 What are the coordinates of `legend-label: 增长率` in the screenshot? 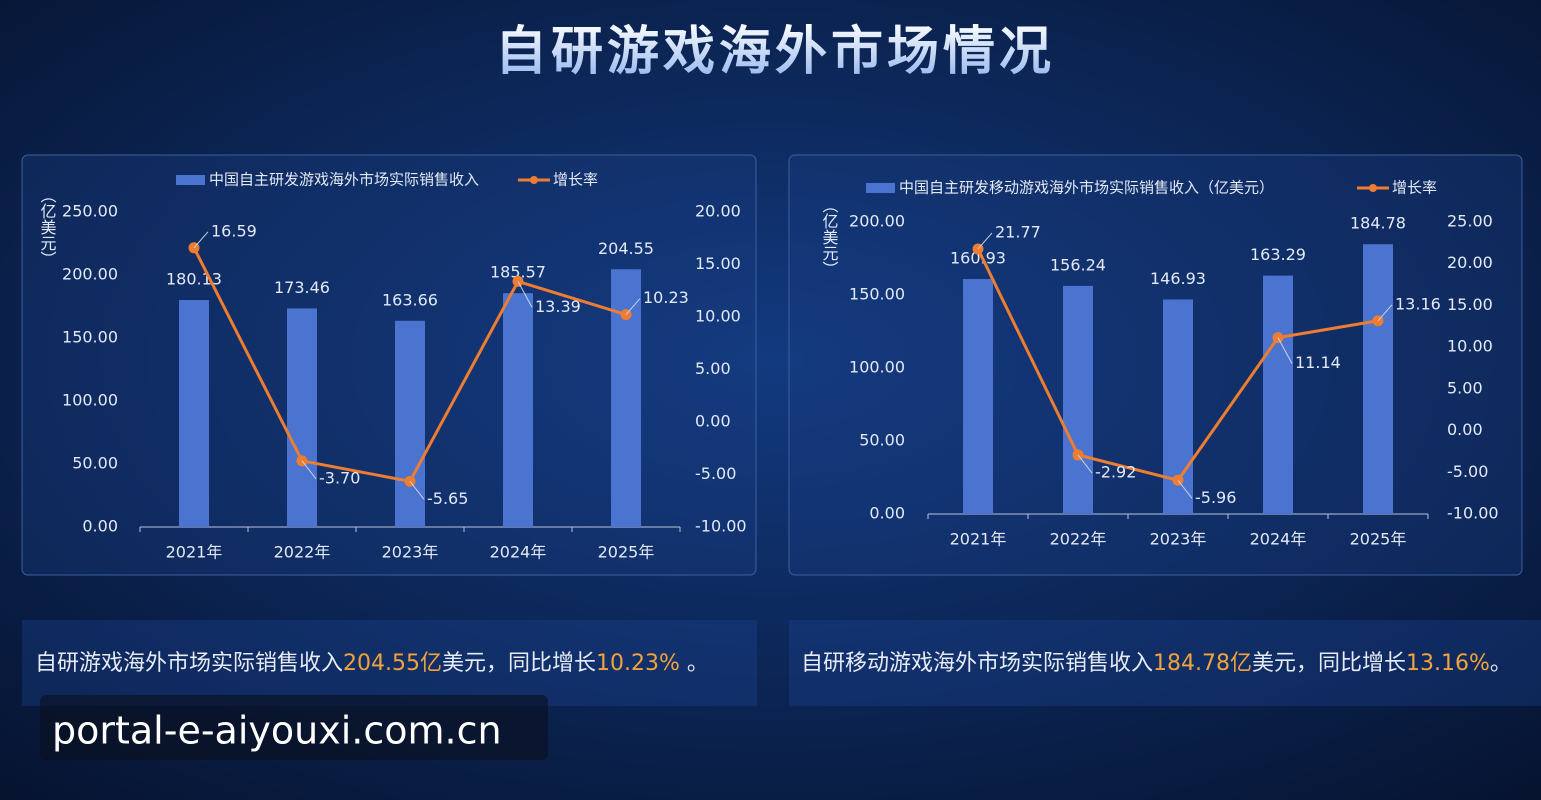 It's located at (1414, 188).